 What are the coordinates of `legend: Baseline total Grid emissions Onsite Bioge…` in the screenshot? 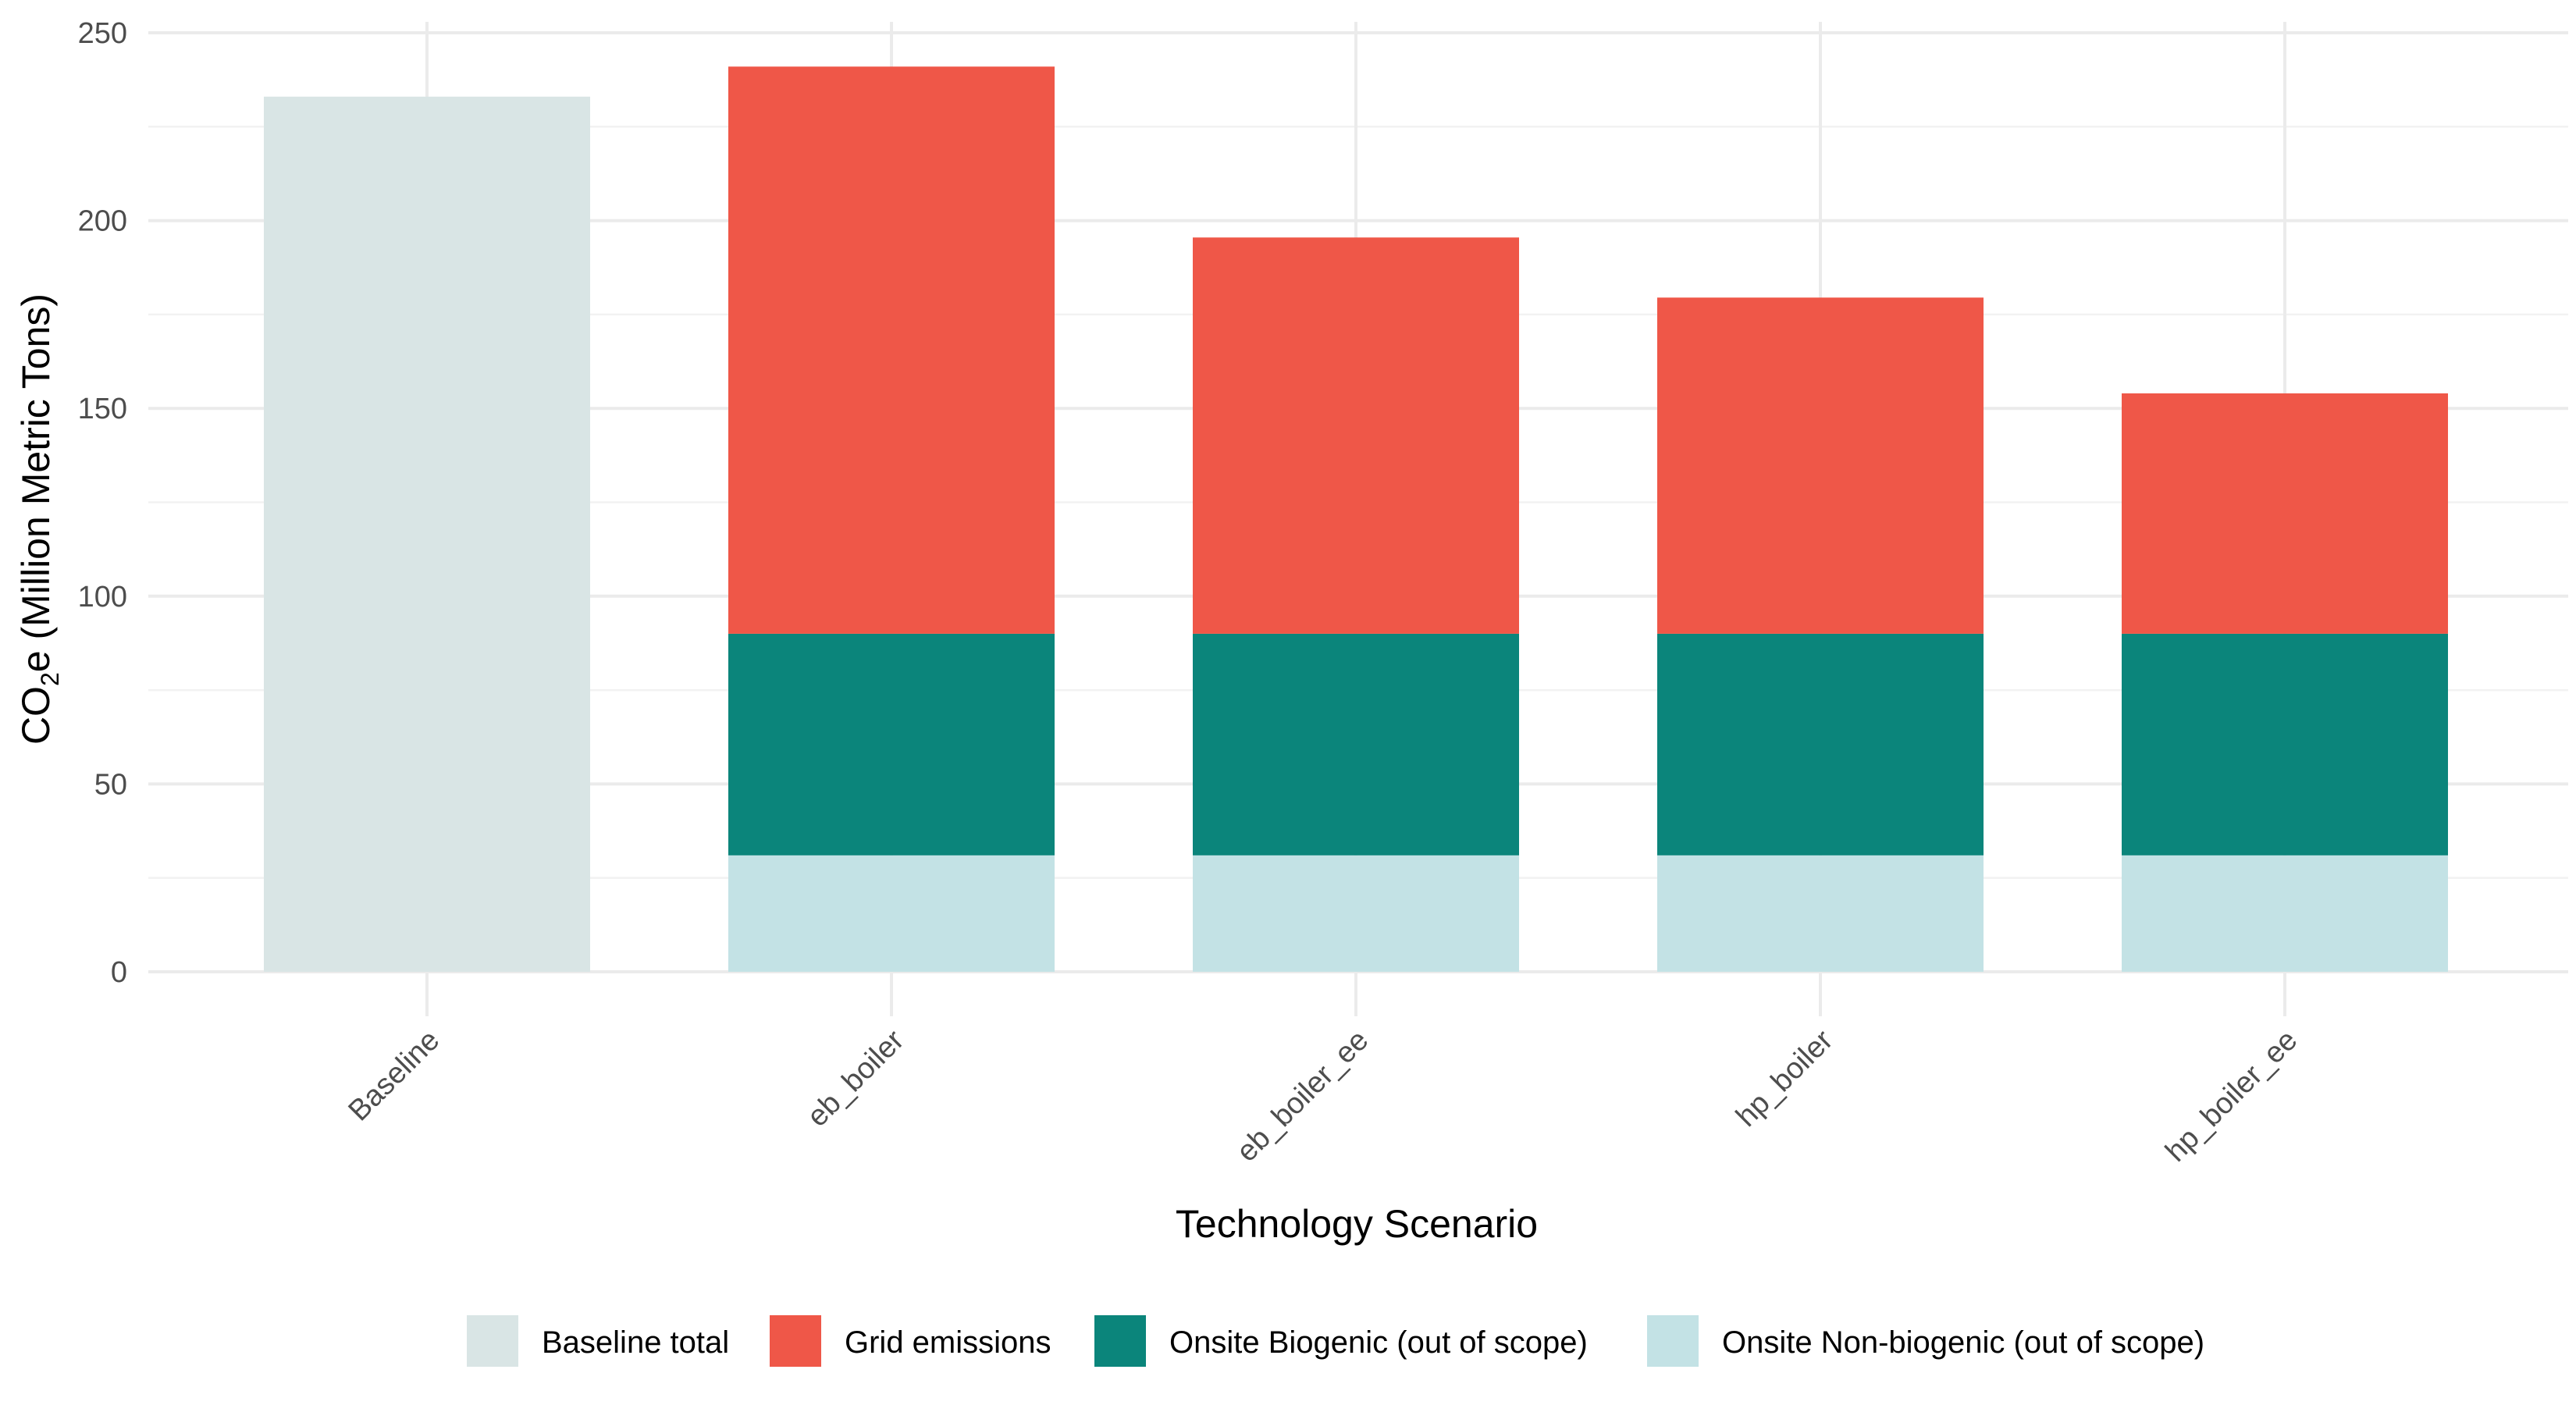 It's located at (1335, 1341).